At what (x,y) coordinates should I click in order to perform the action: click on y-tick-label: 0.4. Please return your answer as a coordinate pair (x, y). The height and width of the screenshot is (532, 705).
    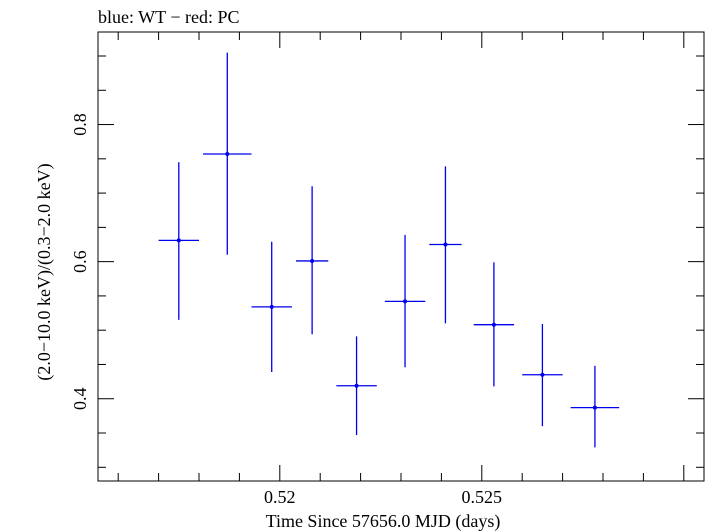
    Looking at the image, I should click on (80, 398).